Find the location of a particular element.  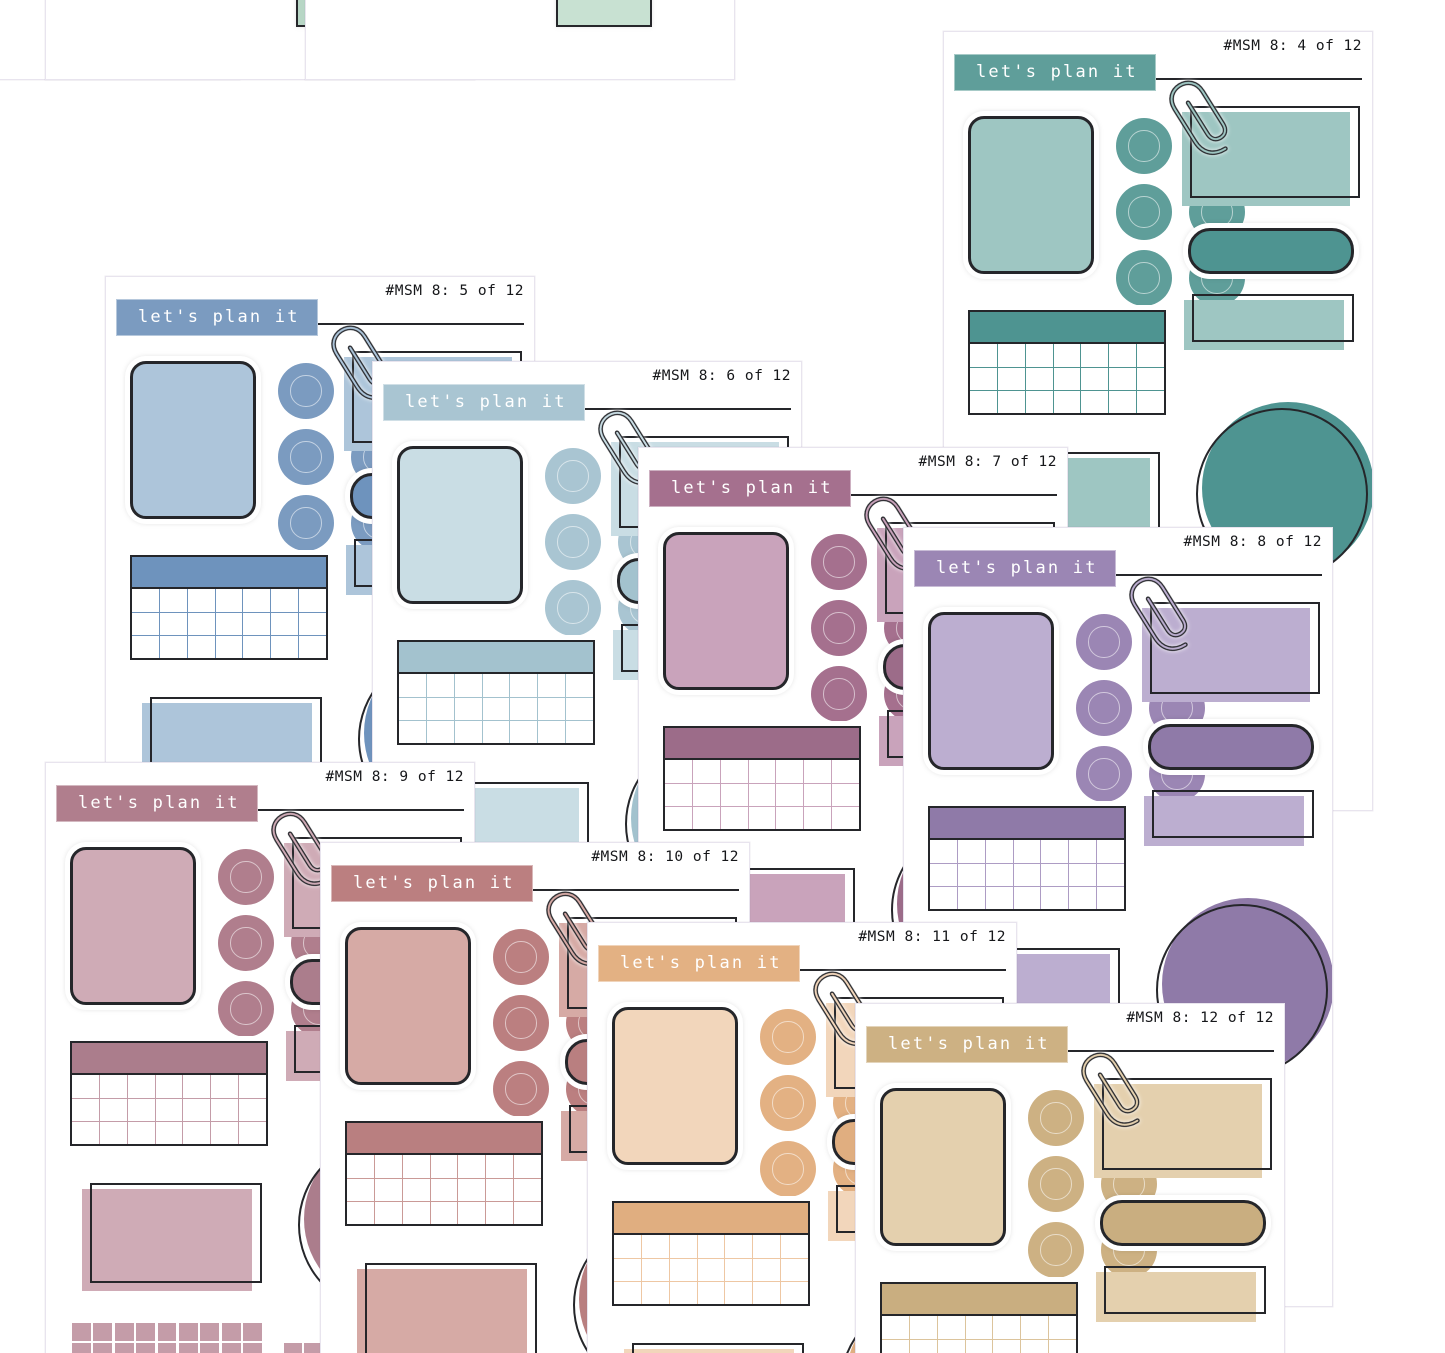

sticker-sheet-12: #MSM 8: 12 of 12 let's plan it is located at coordinates (1070, 1178).